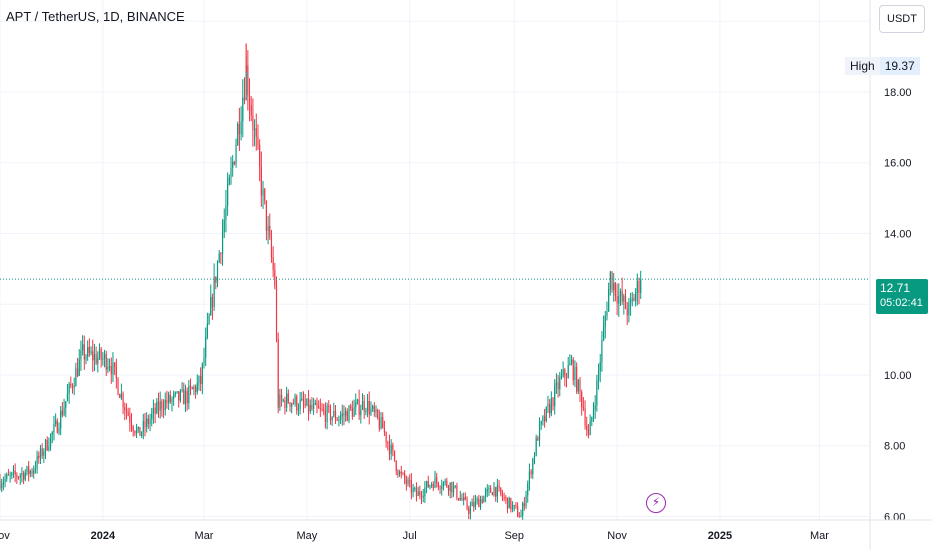  I want to click on x-tick-label: Jul, so click(410, 536).